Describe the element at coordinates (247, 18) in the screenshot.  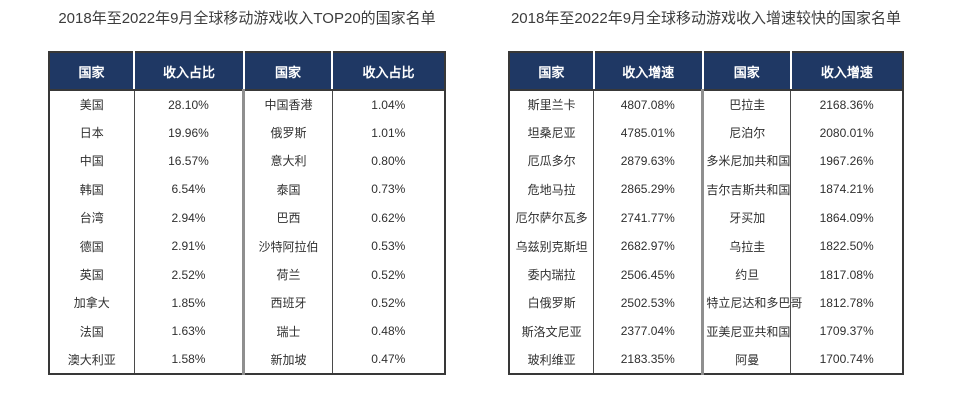
I see `top20-table-title: 2018年至2022年9月全球移动游戏收入TOP20的国家名单` at that location.